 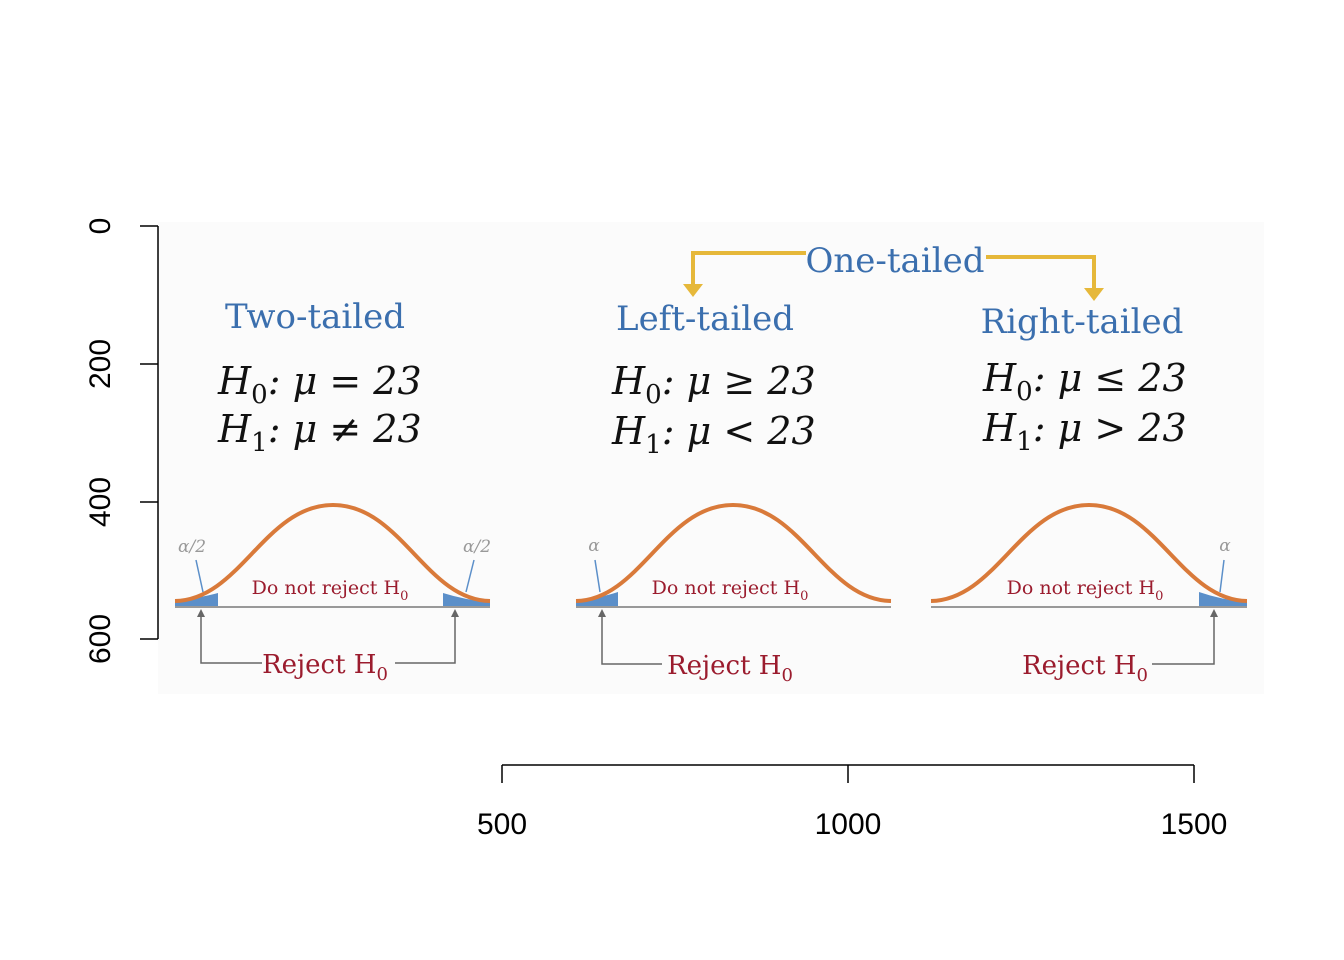 I want to click on x-axis, so click(x=848, y=773).